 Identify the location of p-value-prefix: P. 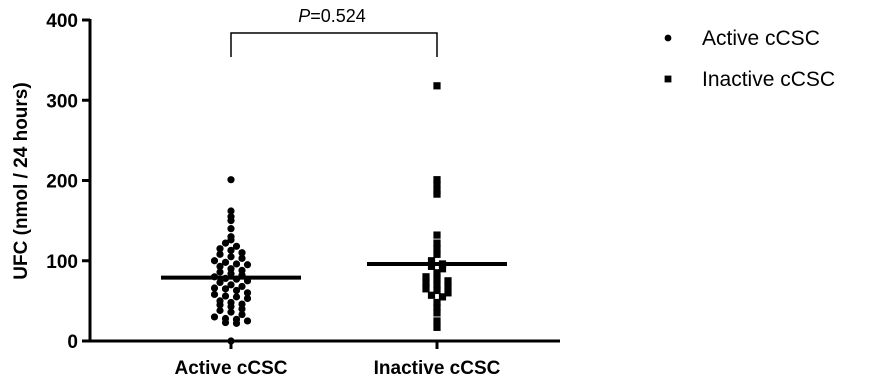
(304, 16).